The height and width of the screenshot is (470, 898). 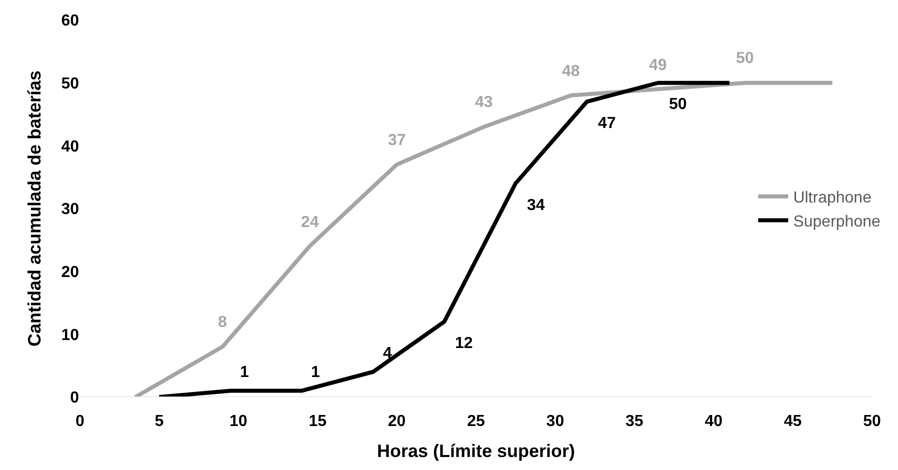 What do you see at coordinates (476, 451) in the screenshot?
I see `x-axis-title: Horas (Límite superior)` at bounding box center [476, 451].